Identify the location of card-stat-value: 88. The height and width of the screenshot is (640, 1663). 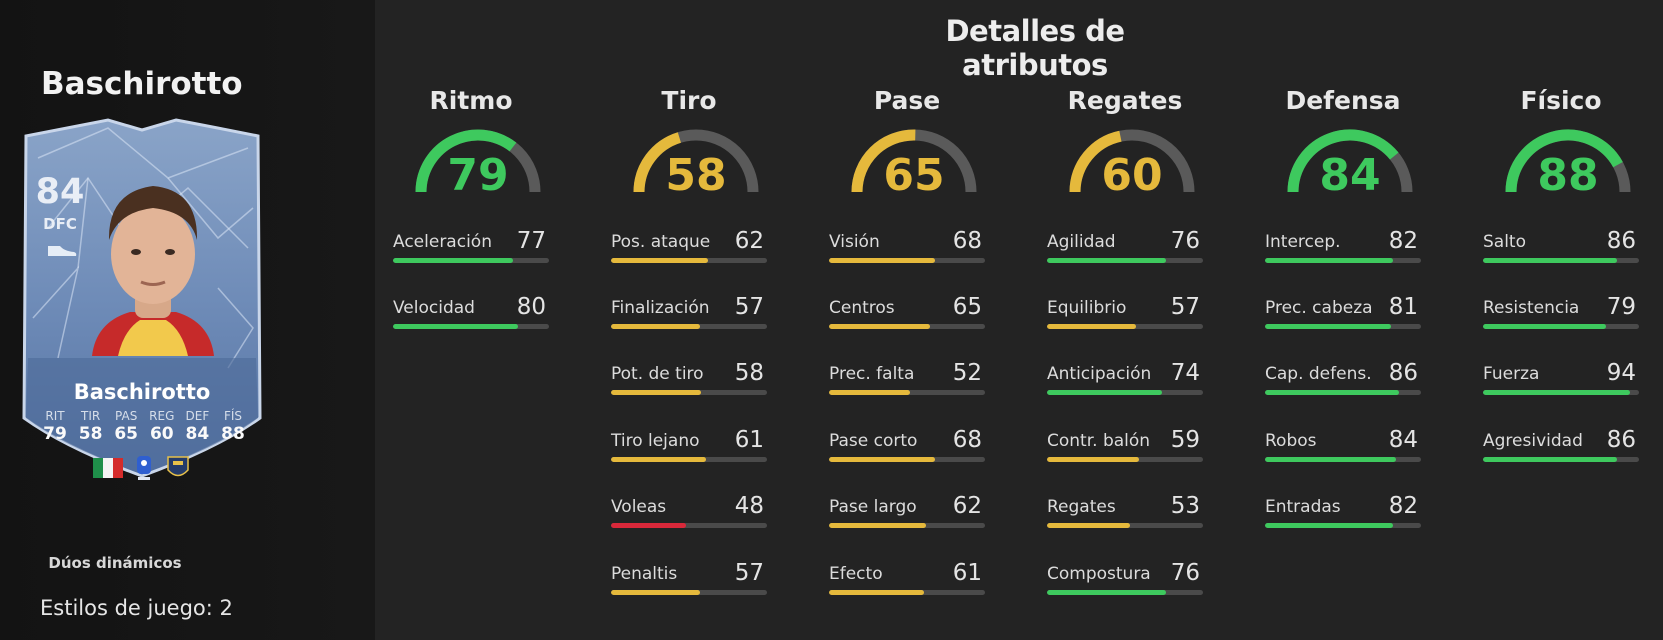
(233, 434).